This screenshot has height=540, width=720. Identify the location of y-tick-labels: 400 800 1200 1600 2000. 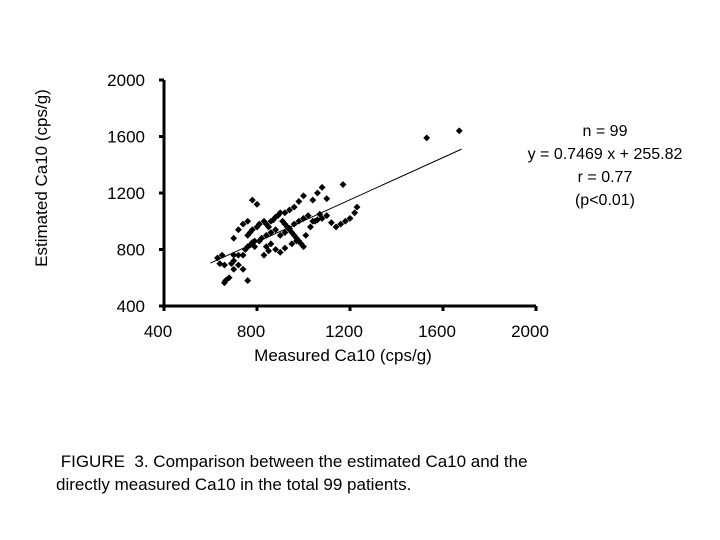
(126, 193).